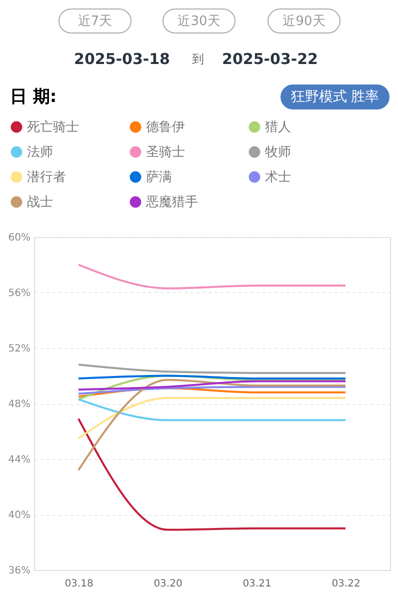 This screenshot has width=398, height=607. Describe the element at coordinates (199, 21) in the screenshot. I see `text: 近30天` at that location.